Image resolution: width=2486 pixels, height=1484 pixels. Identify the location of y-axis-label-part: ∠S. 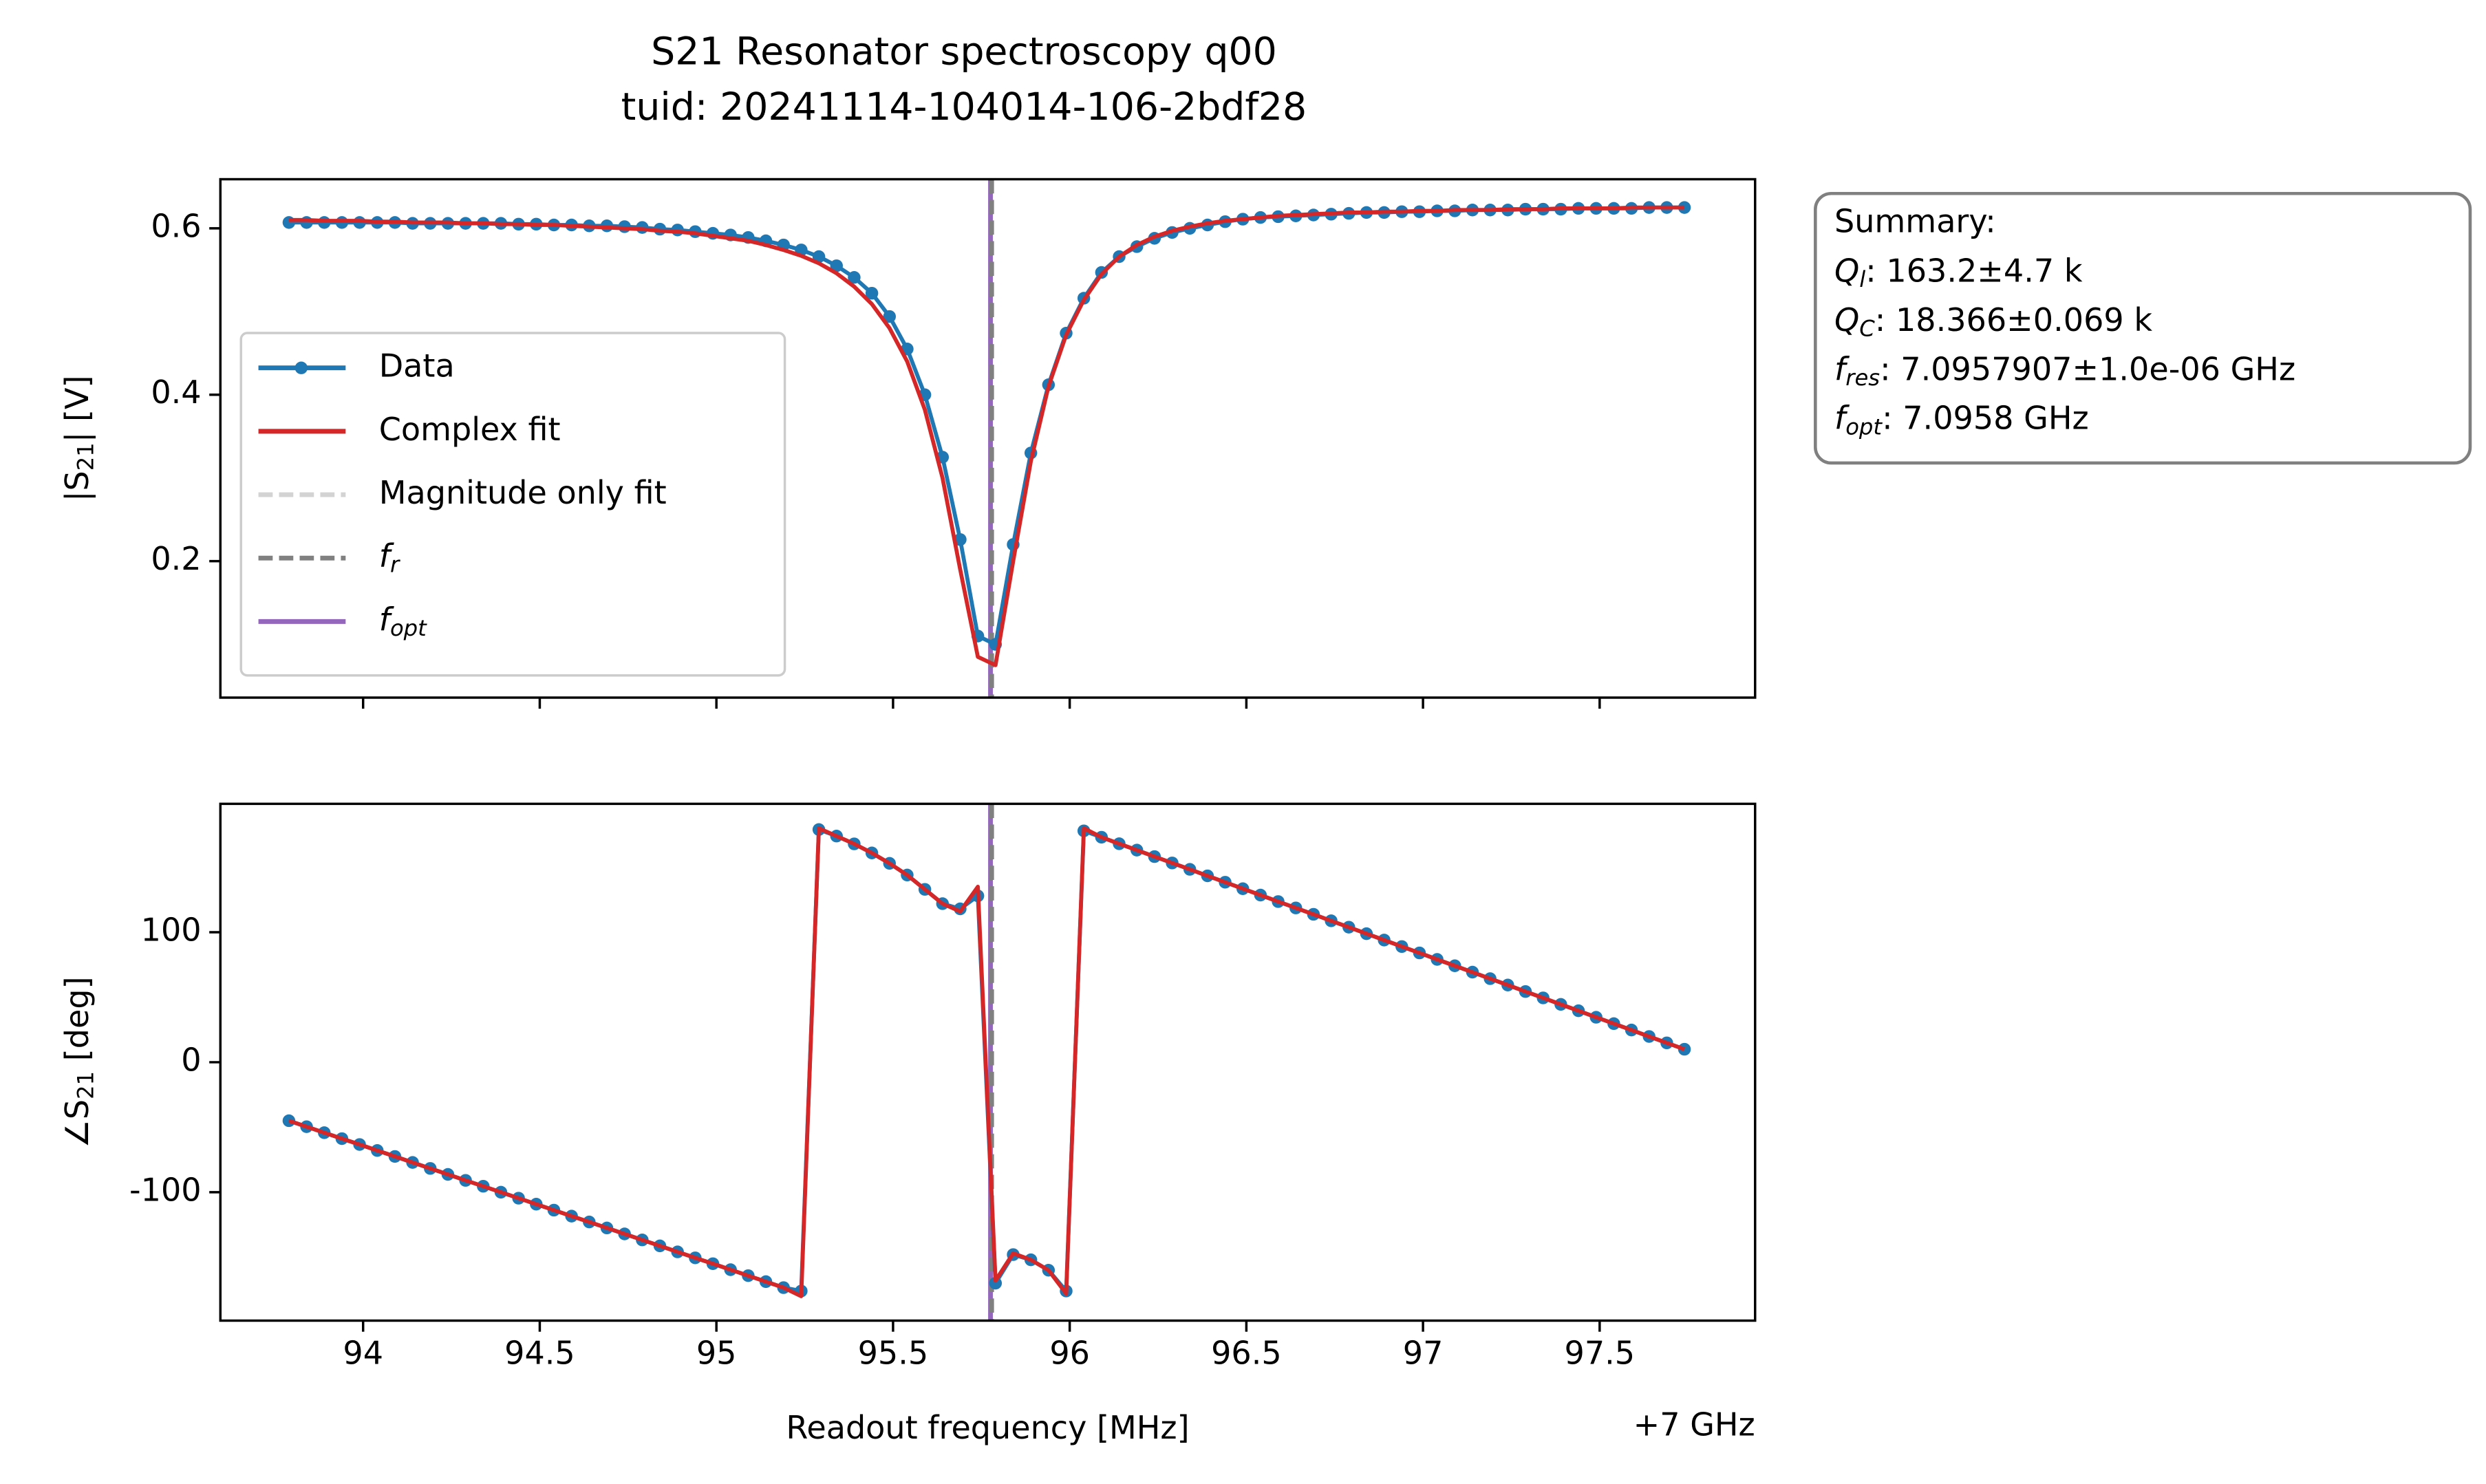
(77, 1123).